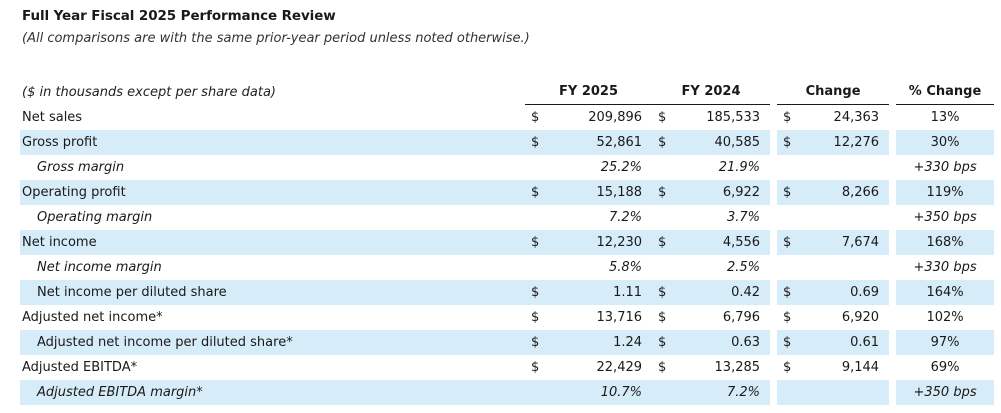  Describe the element at coordinates (602, 342) in the screenshot. I see `cell-fy2025: 1.24` at that location.